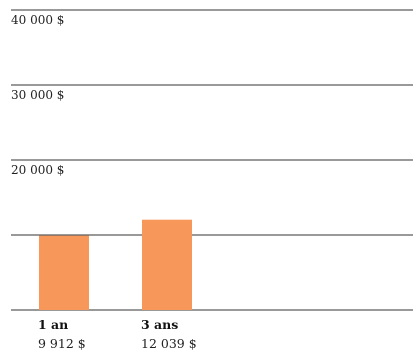 This screenshot has height=352, width=415. I want to click on y-tick-label: 30 000 $, so click(37, 95).